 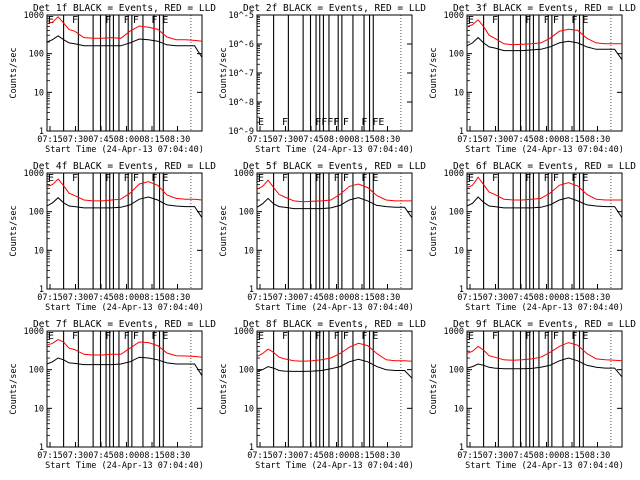 I want to click on flag-label: FE, so click(x=378, y=122).